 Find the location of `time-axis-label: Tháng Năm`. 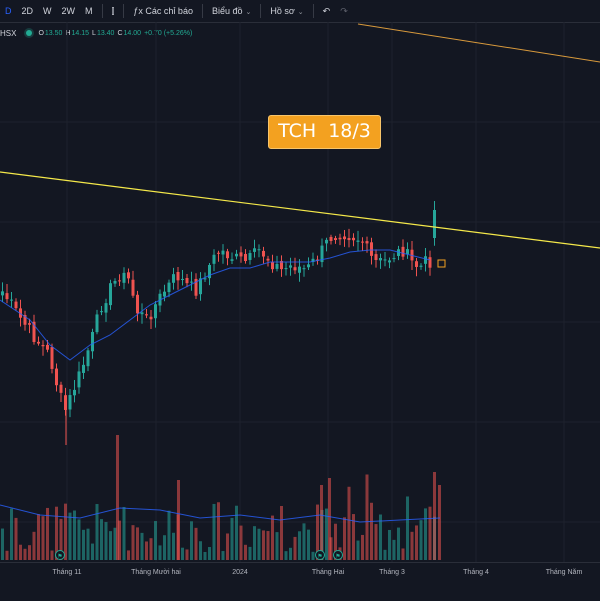

time-axis-label: Tháng Năm is located at coordinates (564, 572).